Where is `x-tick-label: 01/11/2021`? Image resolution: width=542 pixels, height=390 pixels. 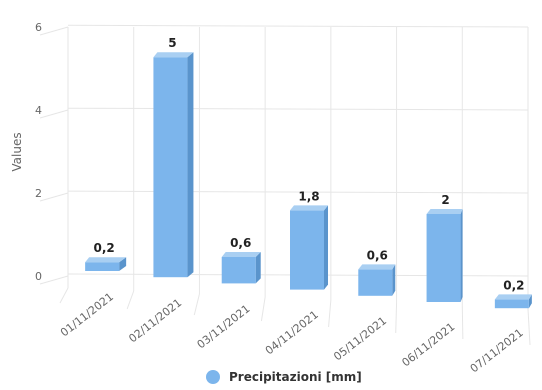
x-tick-label: 01/11/2021 is located at coordinates (87, 314).